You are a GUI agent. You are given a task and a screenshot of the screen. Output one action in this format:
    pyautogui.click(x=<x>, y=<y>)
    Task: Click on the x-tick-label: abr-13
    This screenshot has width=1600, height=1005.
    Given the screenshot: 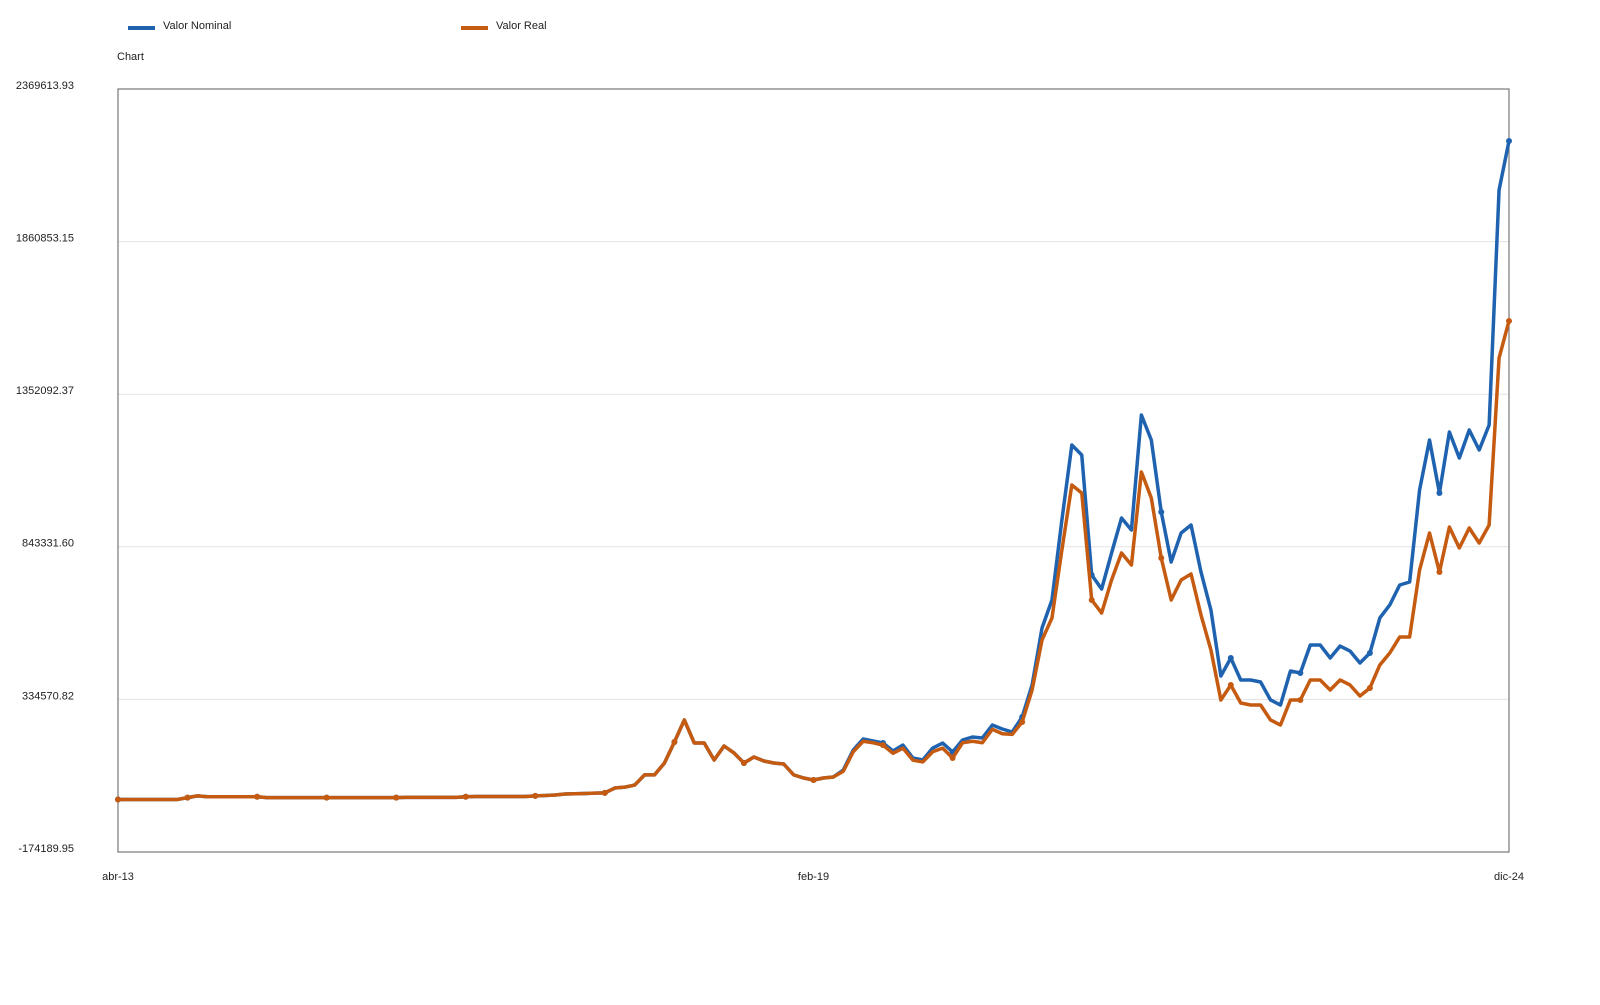 What is the action you would take?
    pyautogui.click(x=118, y=877)
    